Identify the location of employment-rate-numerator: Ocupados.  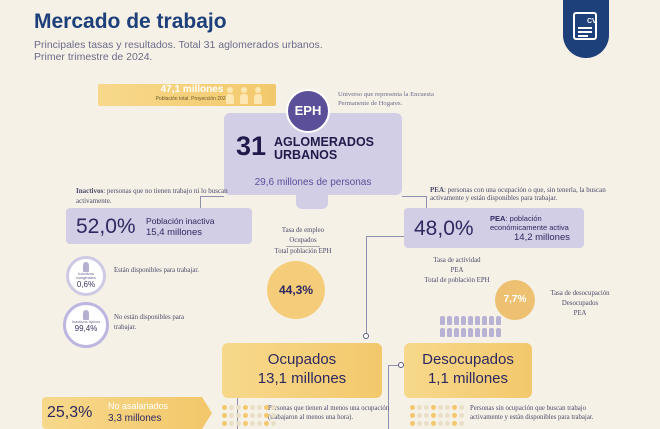
(303, 241).